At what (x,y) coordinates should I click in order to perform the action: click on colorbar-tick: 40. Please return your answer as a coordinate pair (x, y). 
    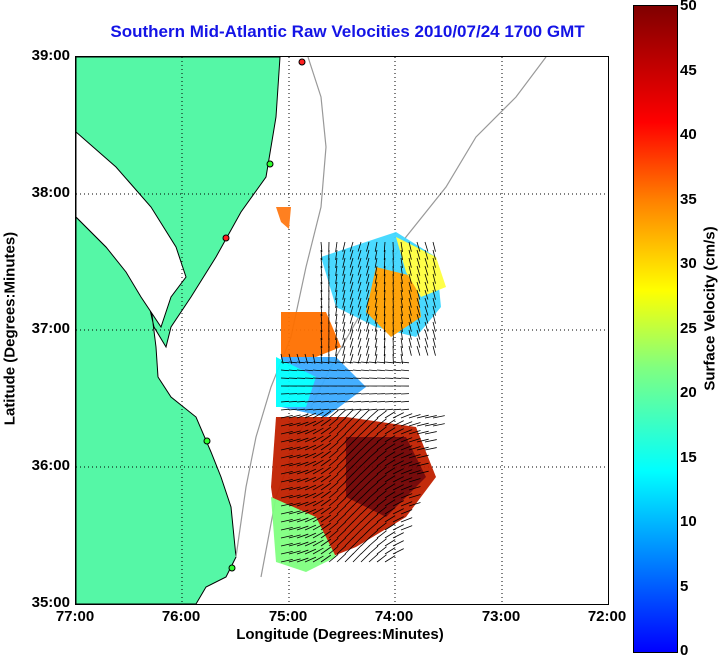
    Looking at the image, I should click on (688, 134).